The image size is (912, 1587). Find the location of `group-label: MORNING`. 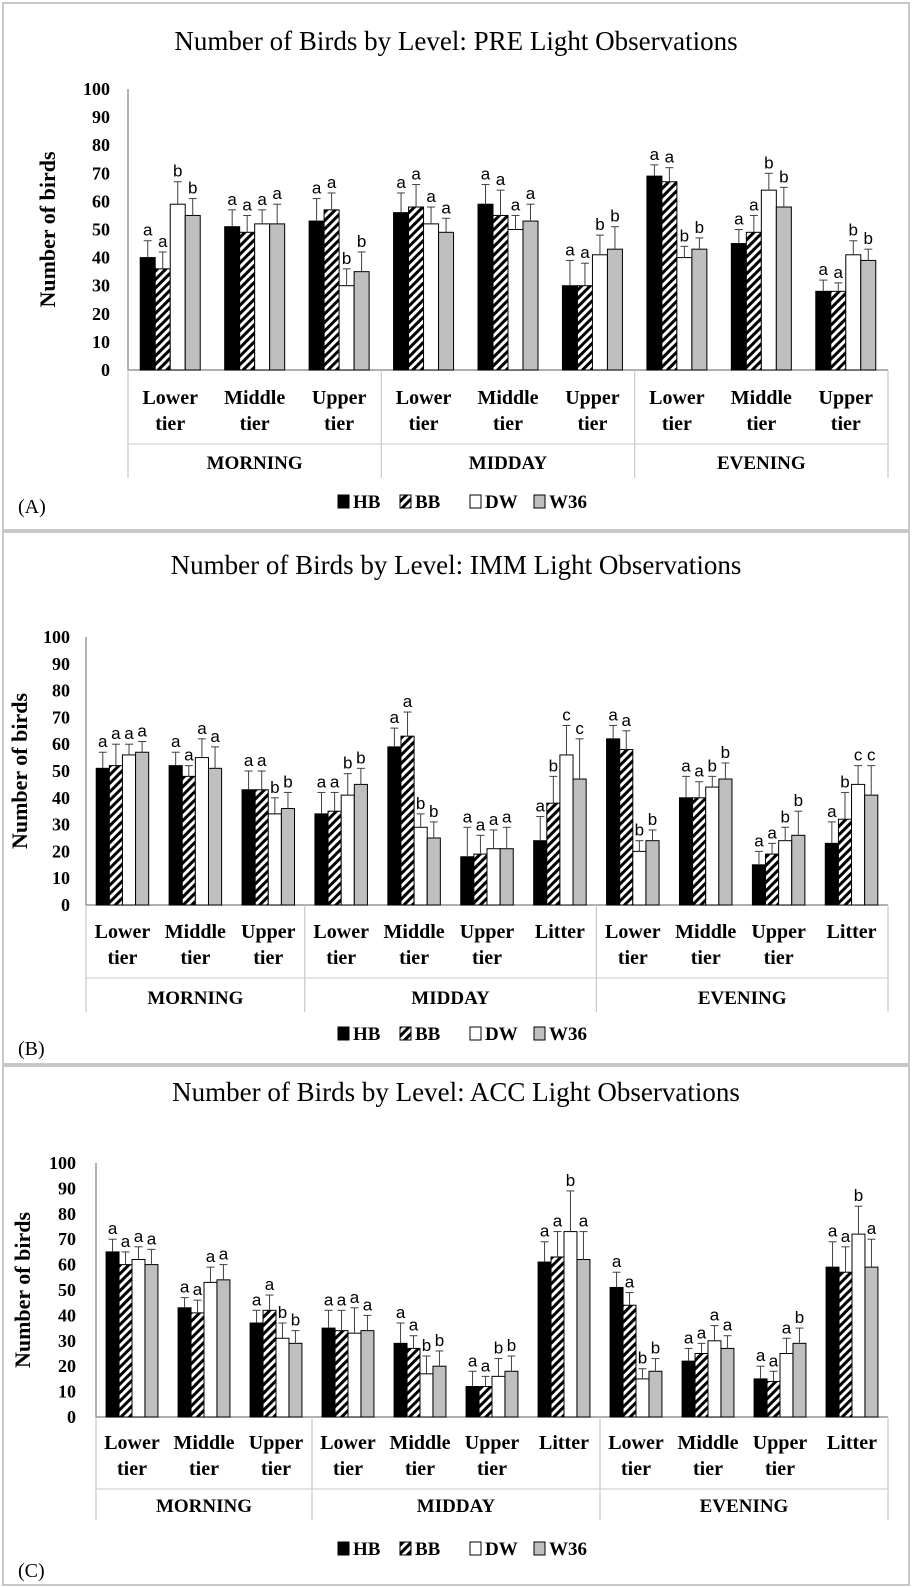

group-label: MORNING is located at coordinates (255, 463).